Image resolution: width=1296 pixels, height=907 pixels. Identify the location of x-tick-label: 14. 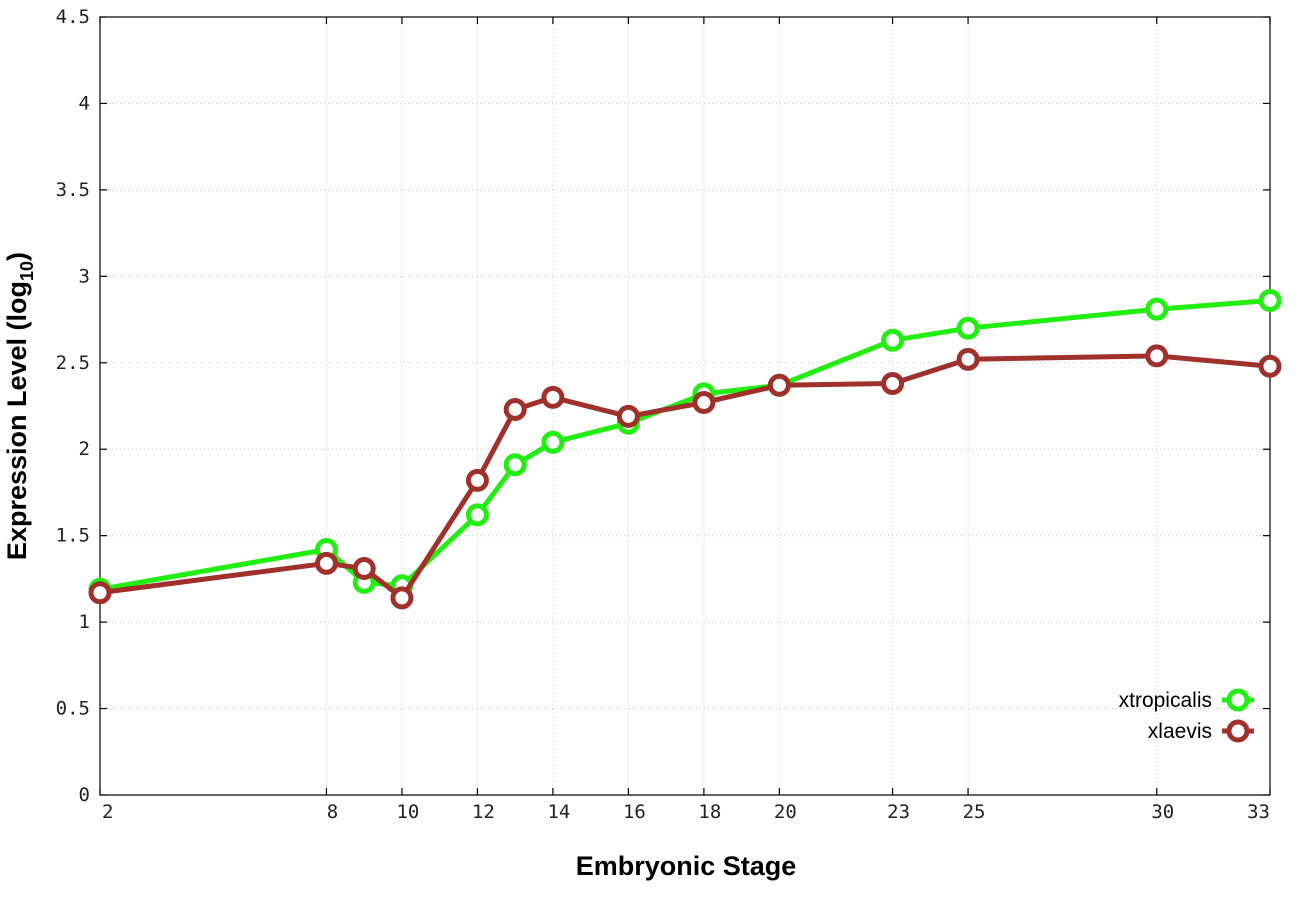
(558, 812).